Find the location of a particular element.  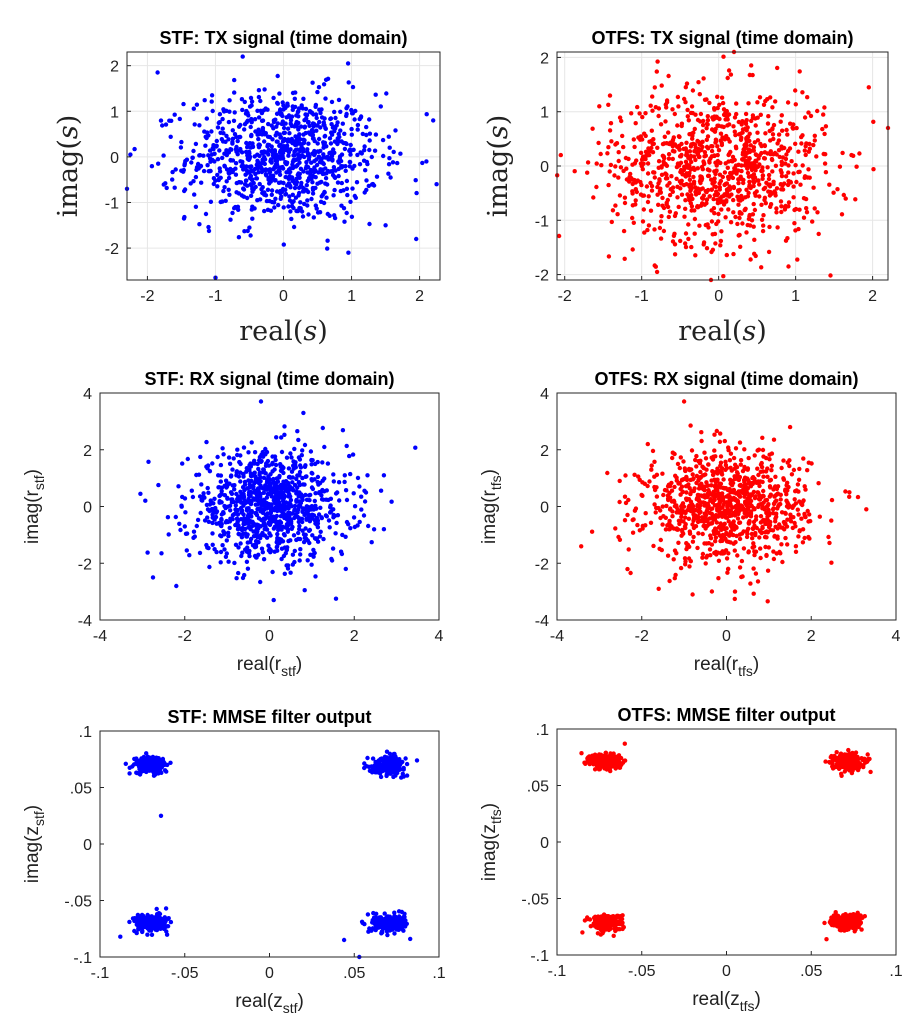

y-tick-label: -1 is located at coordinates (112, 203).